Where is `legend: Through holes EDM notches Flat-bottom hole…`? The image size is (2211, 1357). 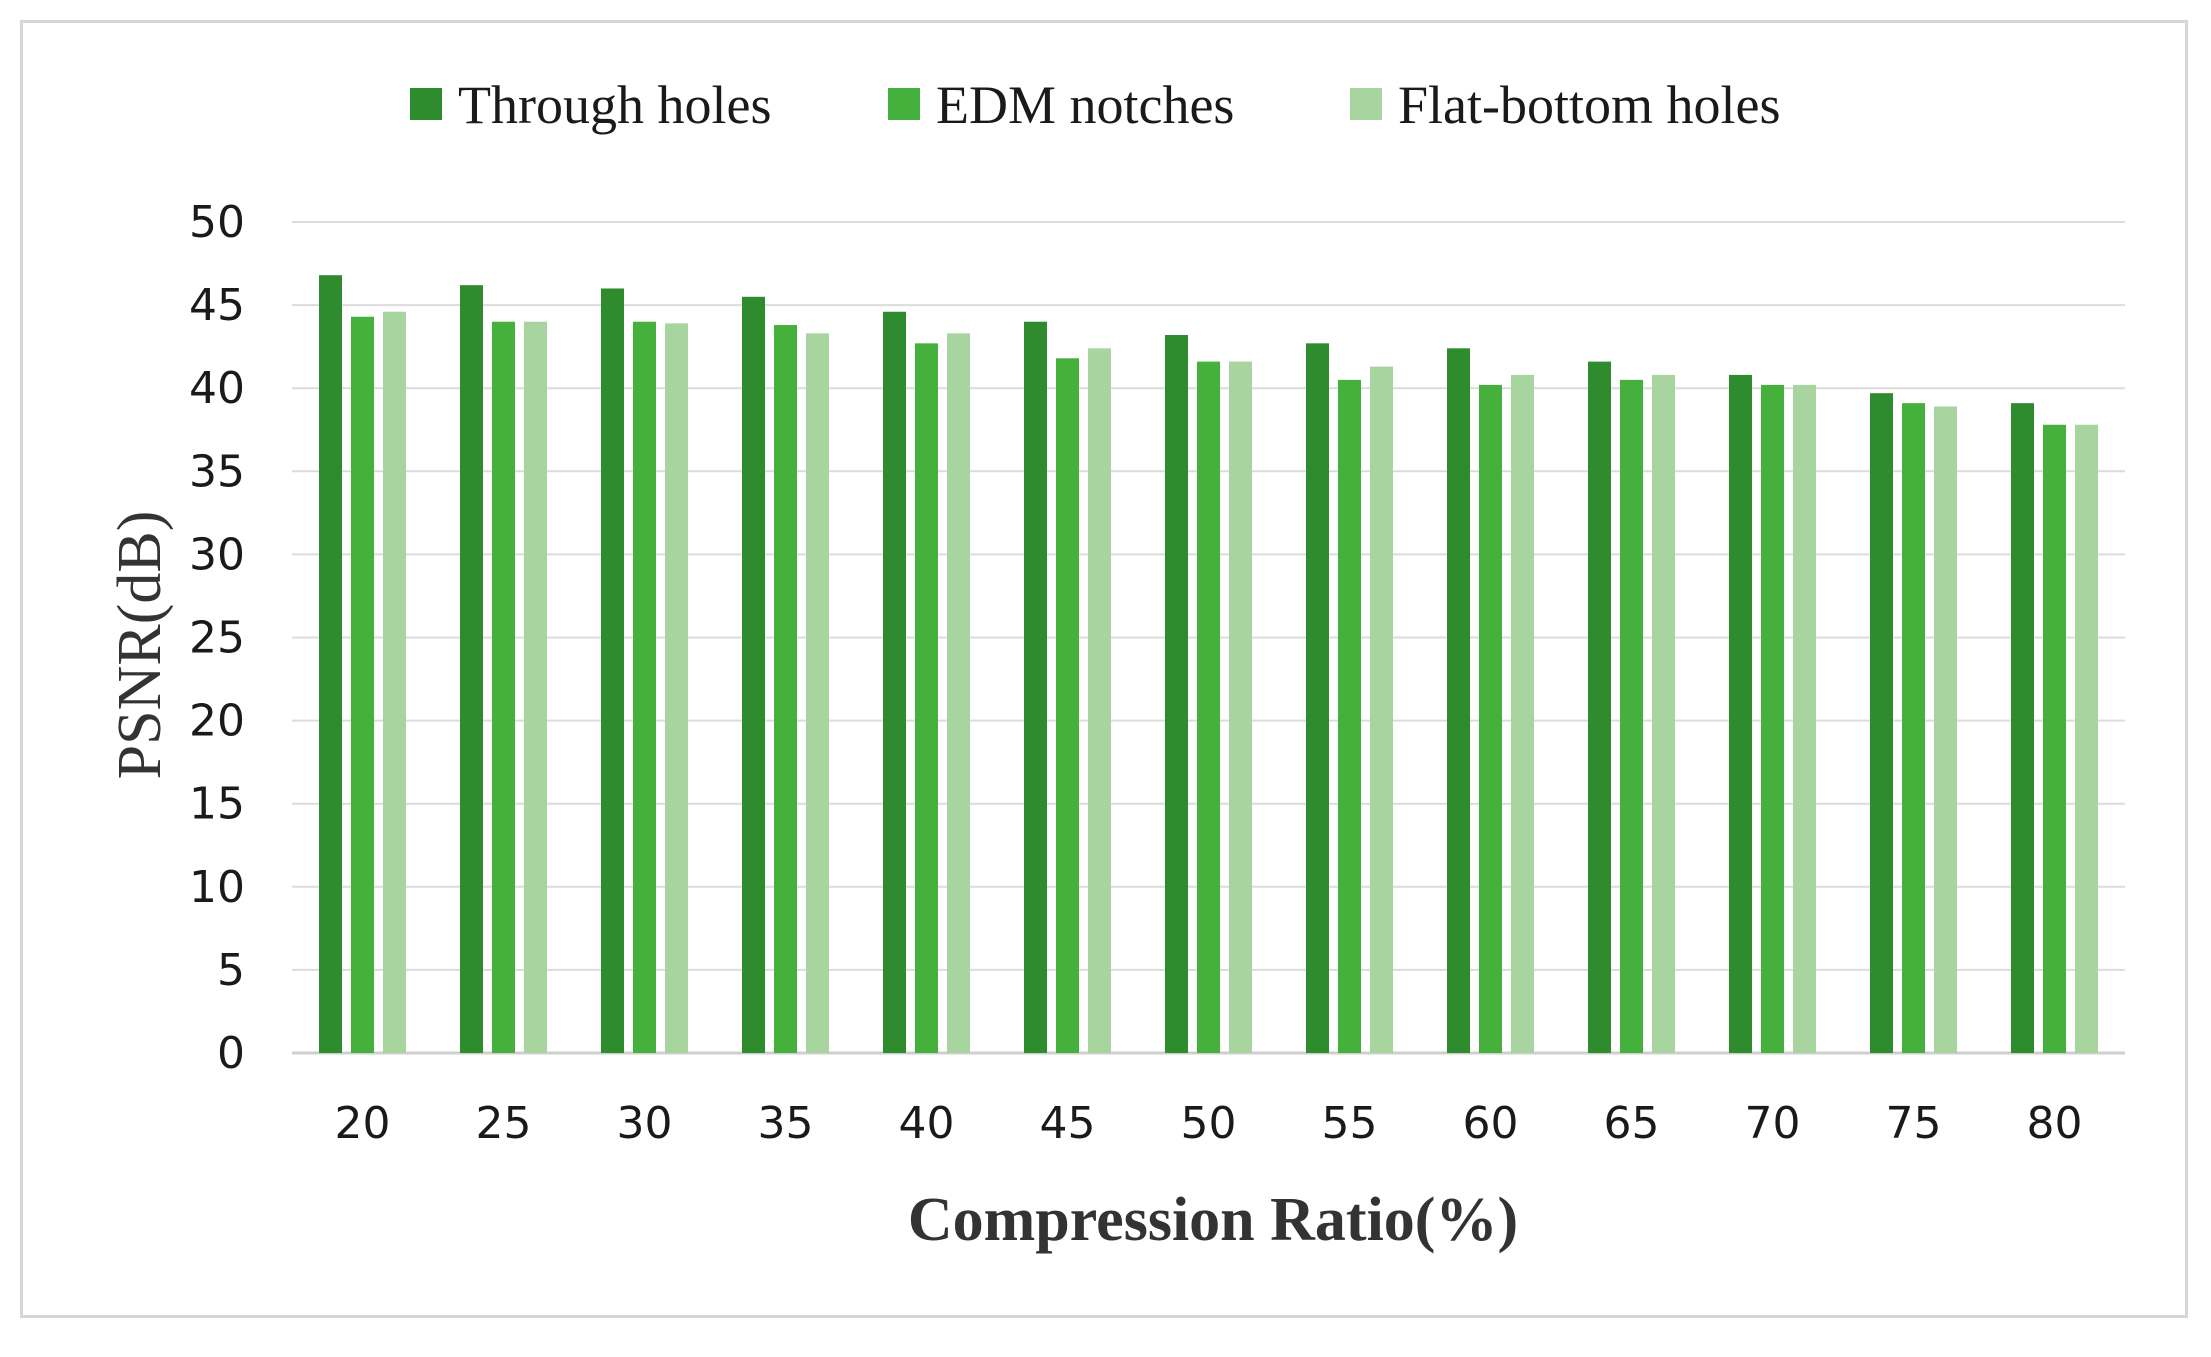 legend: Through holes EDM notches Flat-bottom hole… is located at coordinates (1095, 105).